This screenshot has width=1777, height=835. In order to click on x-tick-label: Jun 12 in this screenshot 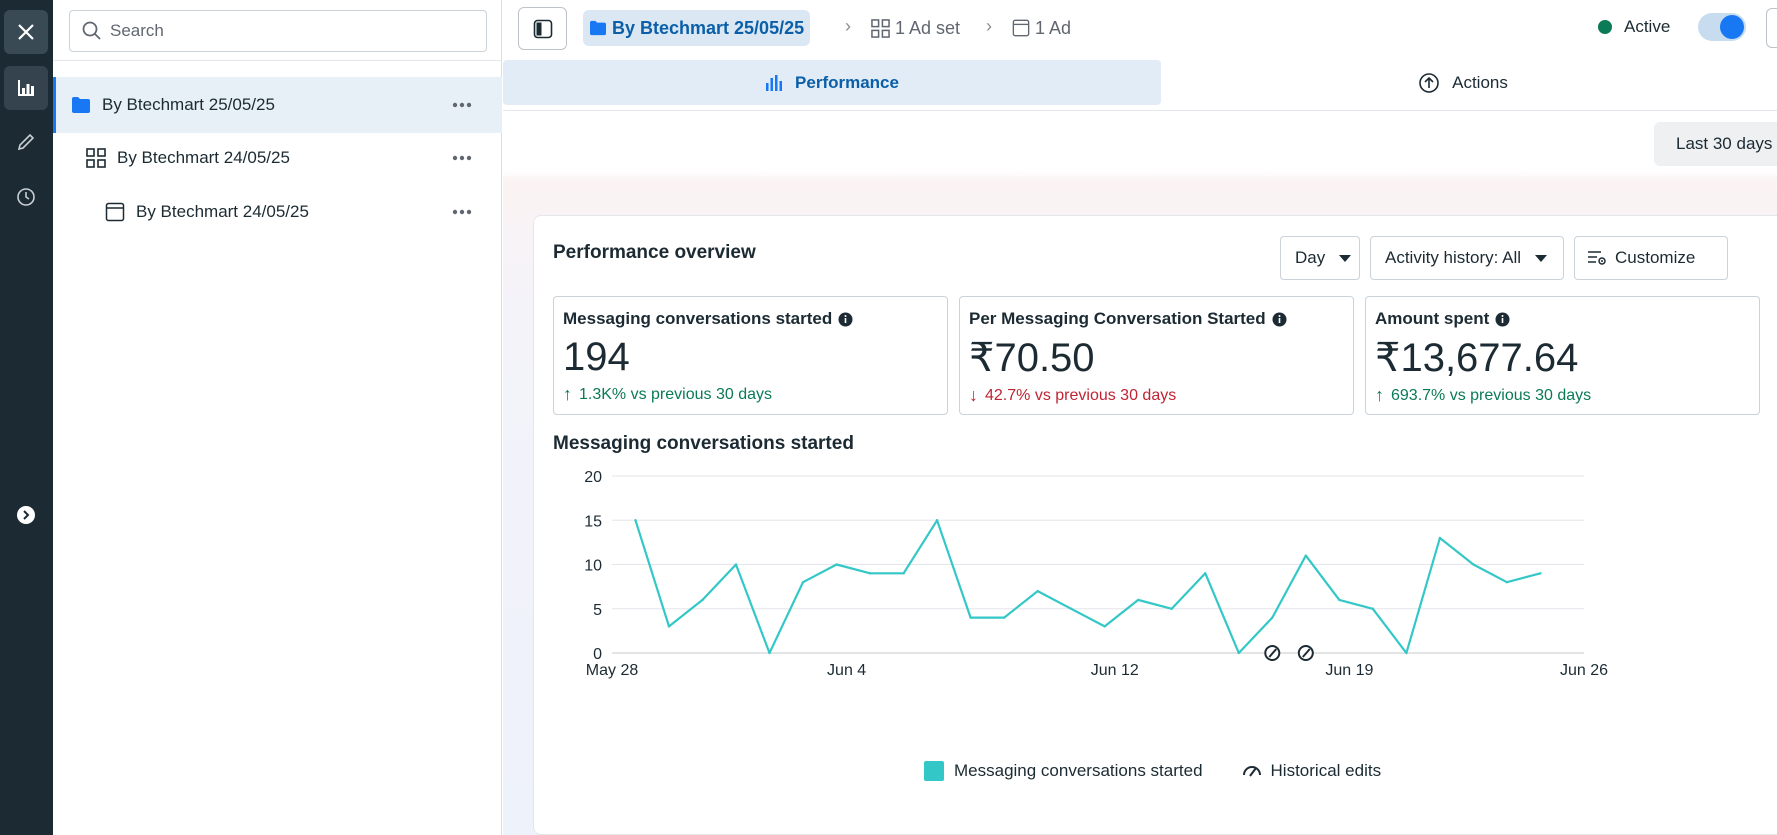, I will do `click(1115, 670)`.